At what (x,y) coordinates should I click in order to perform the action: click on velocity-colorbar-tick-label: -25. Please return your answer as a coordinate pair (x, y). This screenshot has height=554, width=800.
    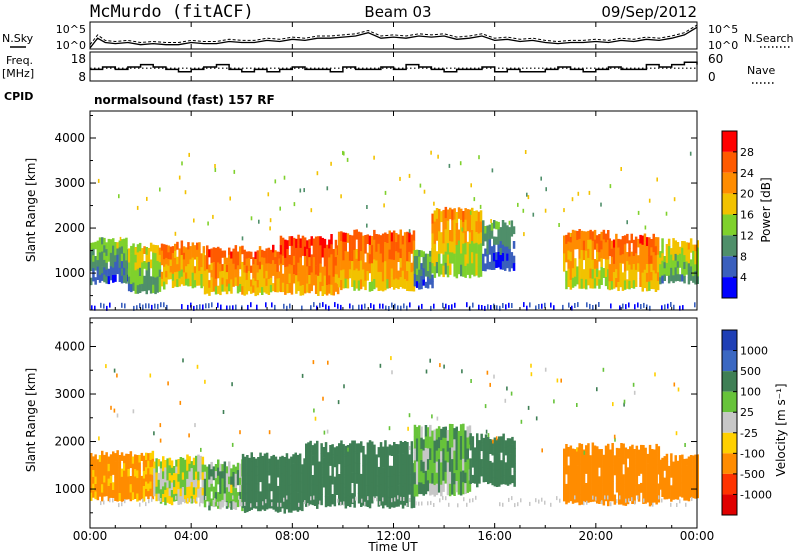
    Looking at the image, I should click on (749, 433).